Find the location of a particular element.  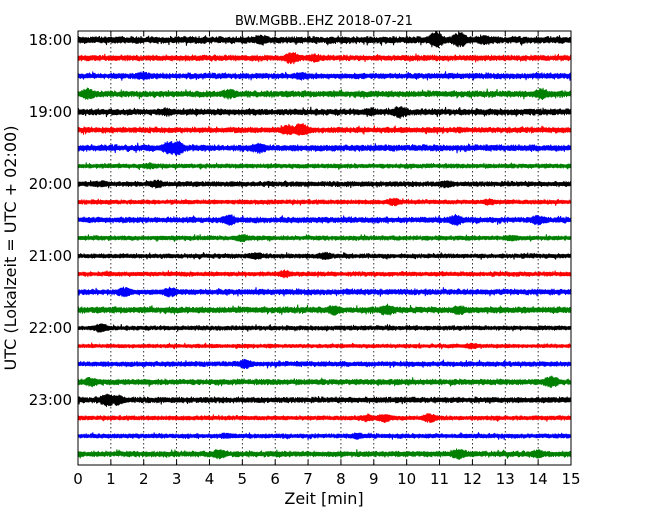

x-tick-label: 5 is located at coordinates (243, 479).